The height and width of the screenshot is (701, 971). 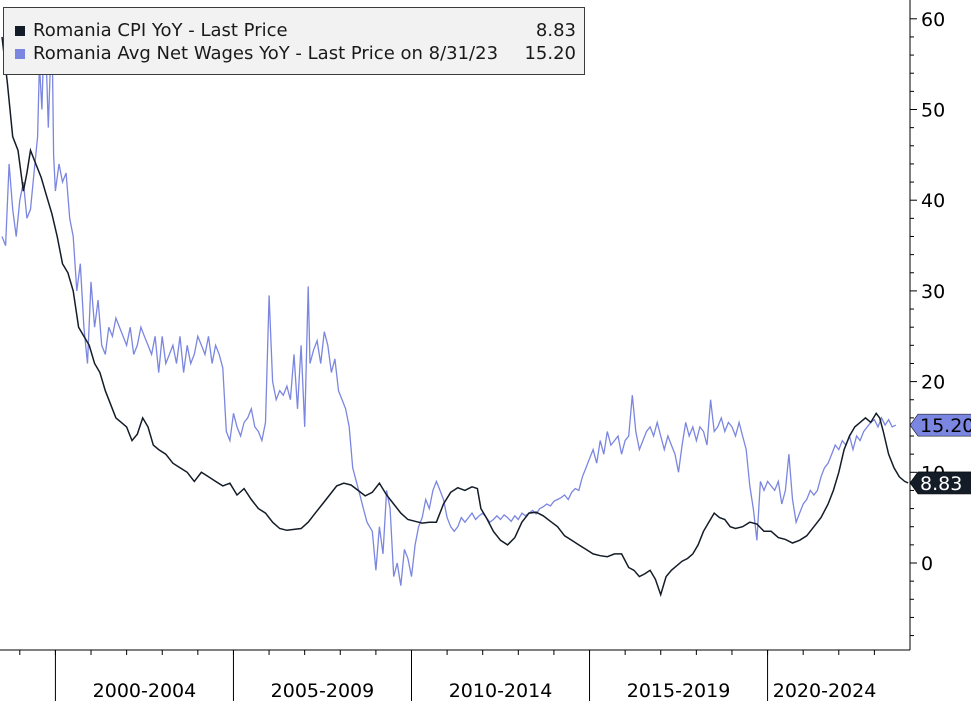 I want to click on legend-value-cpi: 8.83, so click(x=555, y=30).